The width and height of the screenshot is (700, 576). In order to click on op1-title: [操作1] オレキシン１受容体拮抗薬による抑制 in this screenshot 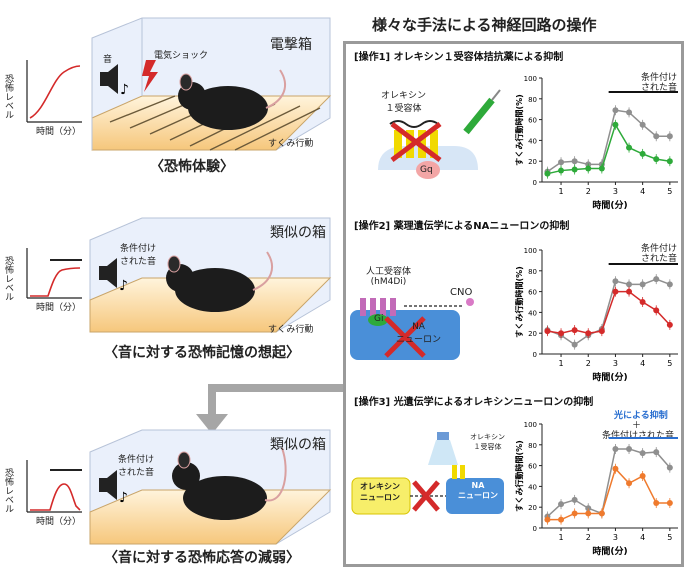, I will do `click(459, 57)`.